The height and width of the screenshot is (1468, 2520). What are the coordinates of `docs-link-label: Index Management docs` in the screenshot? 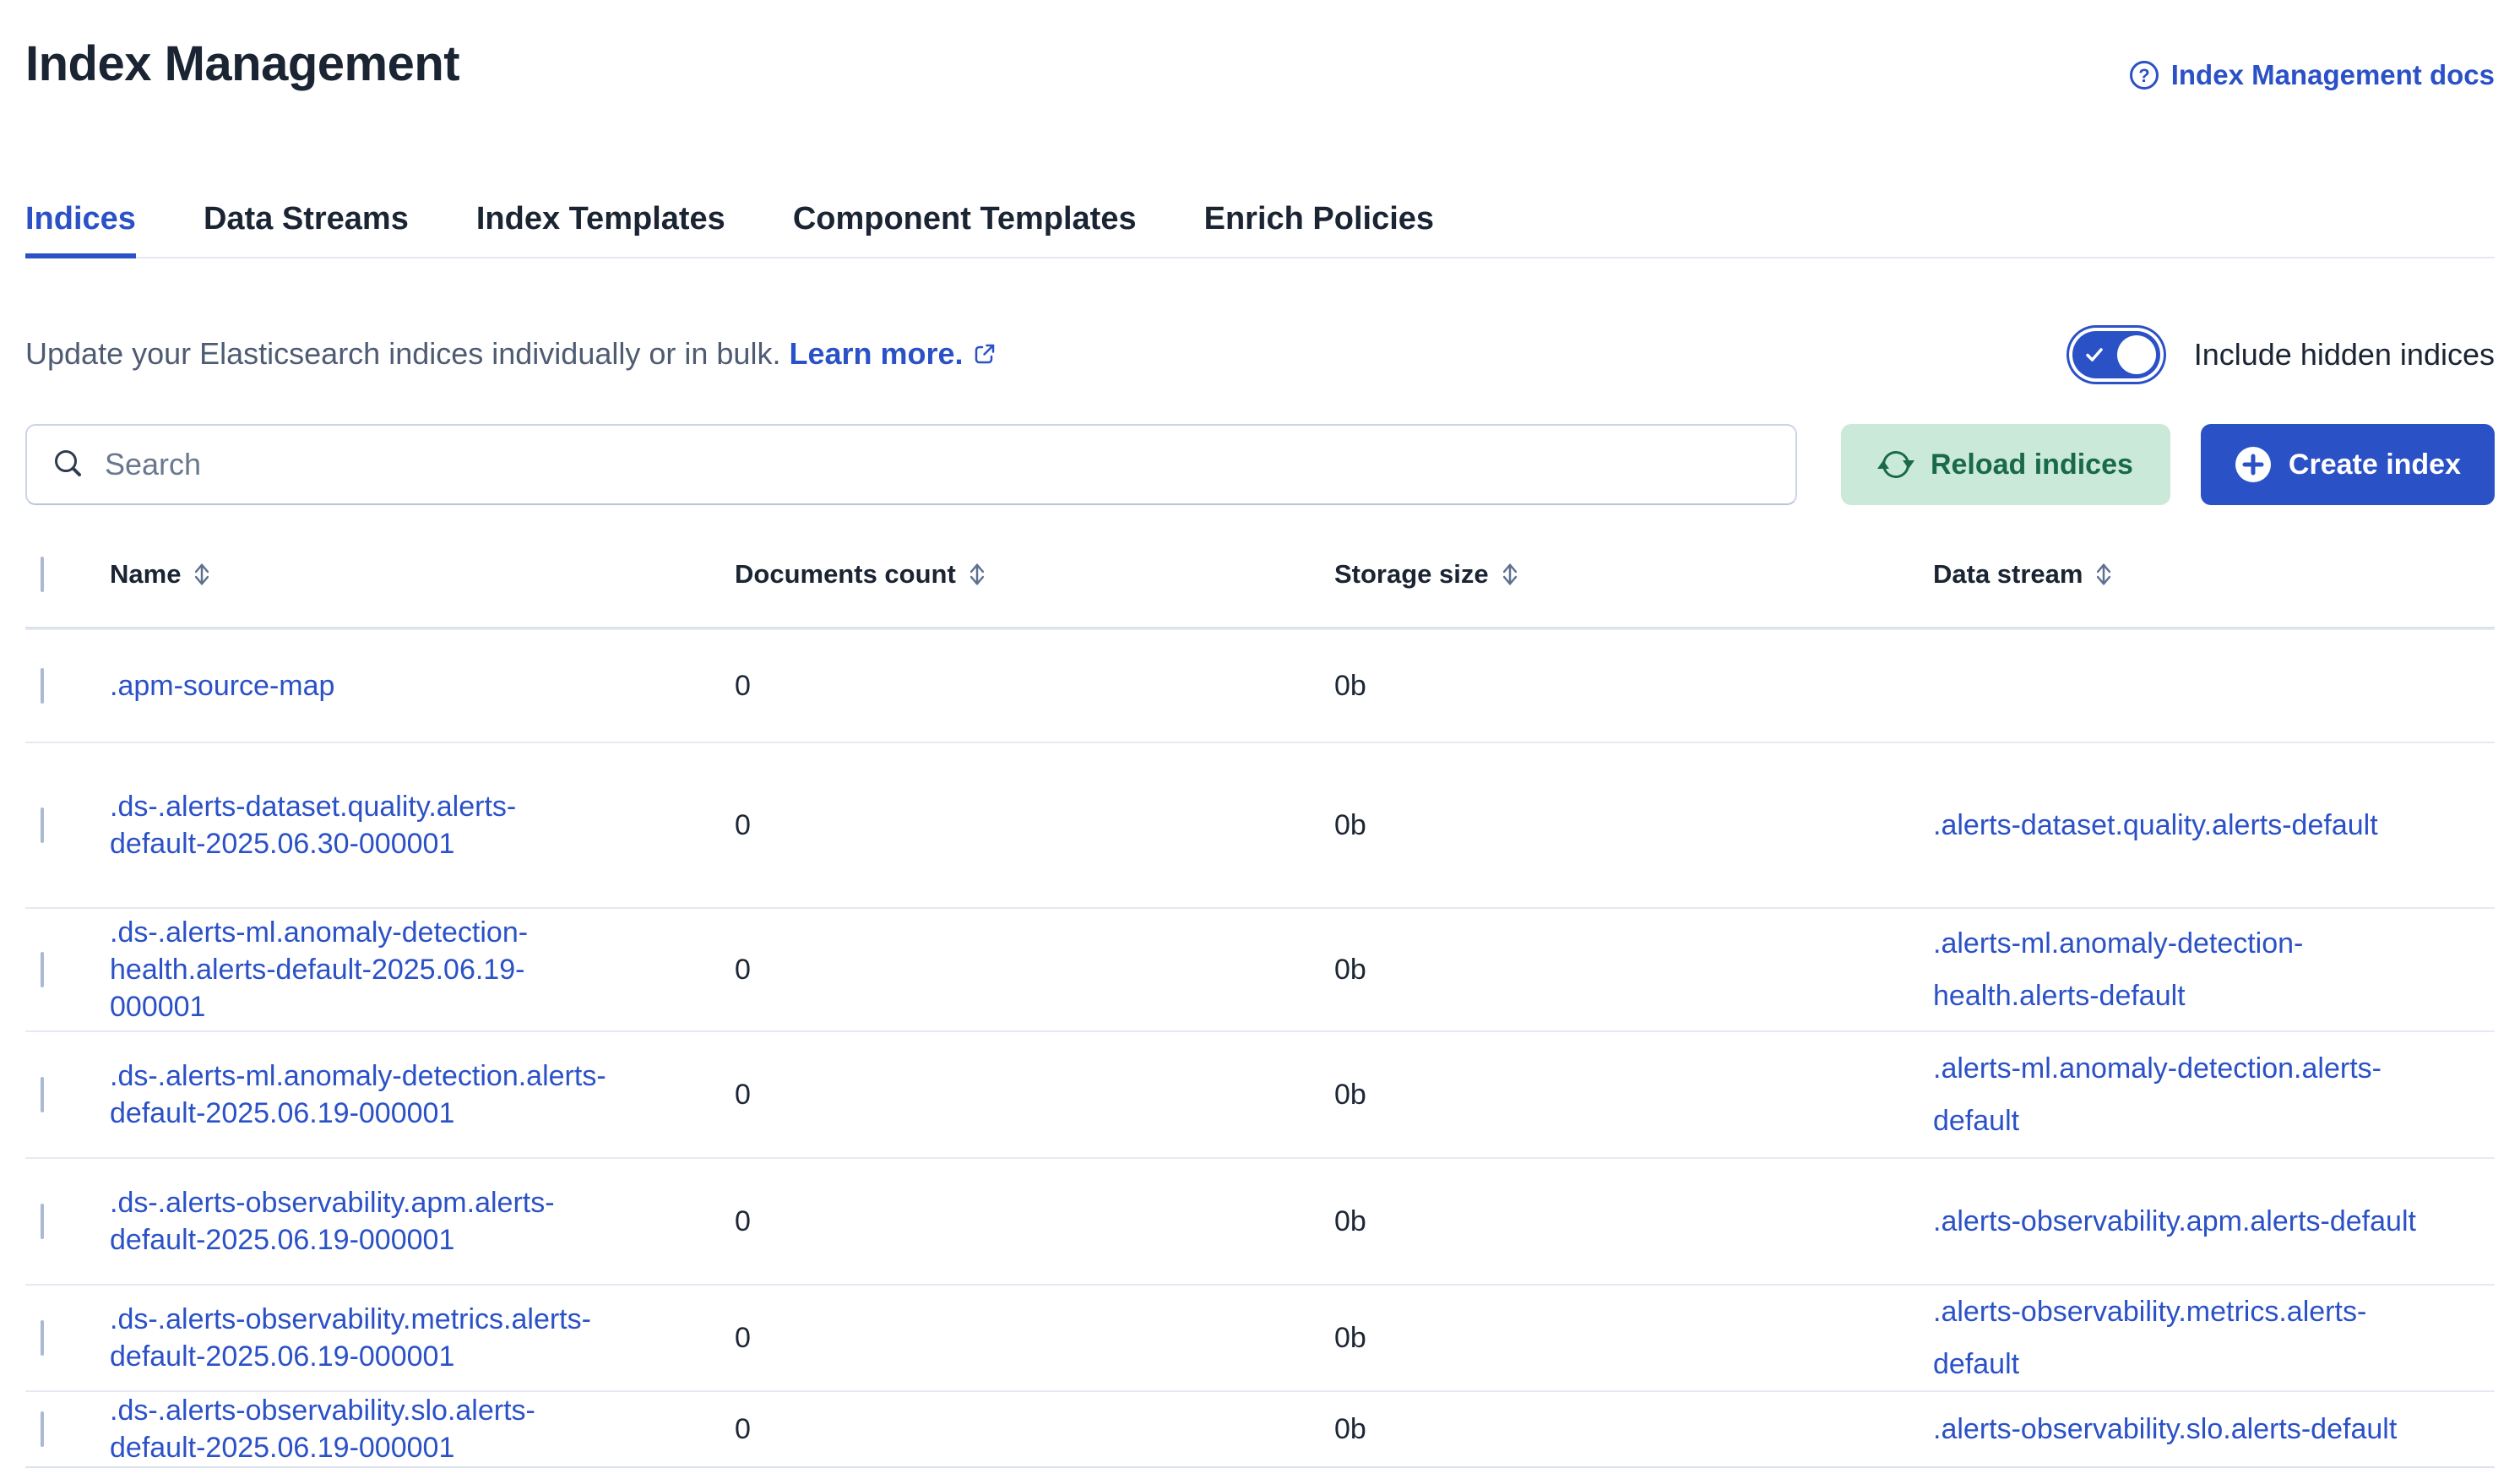 It's located at (2332, 74).